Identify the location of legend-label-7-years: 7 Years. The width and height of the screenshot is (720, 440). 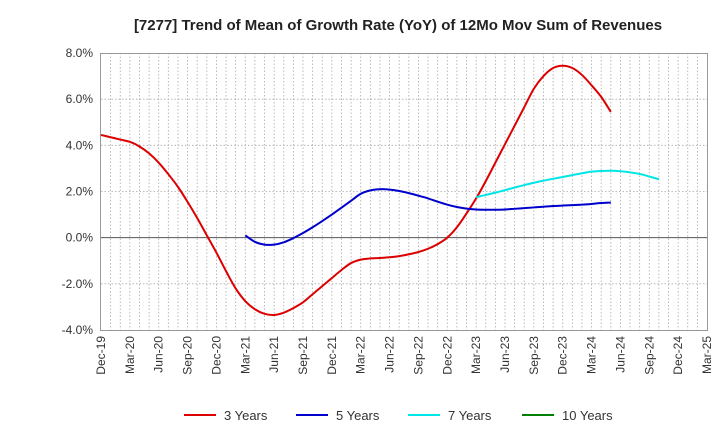
(470, 415).